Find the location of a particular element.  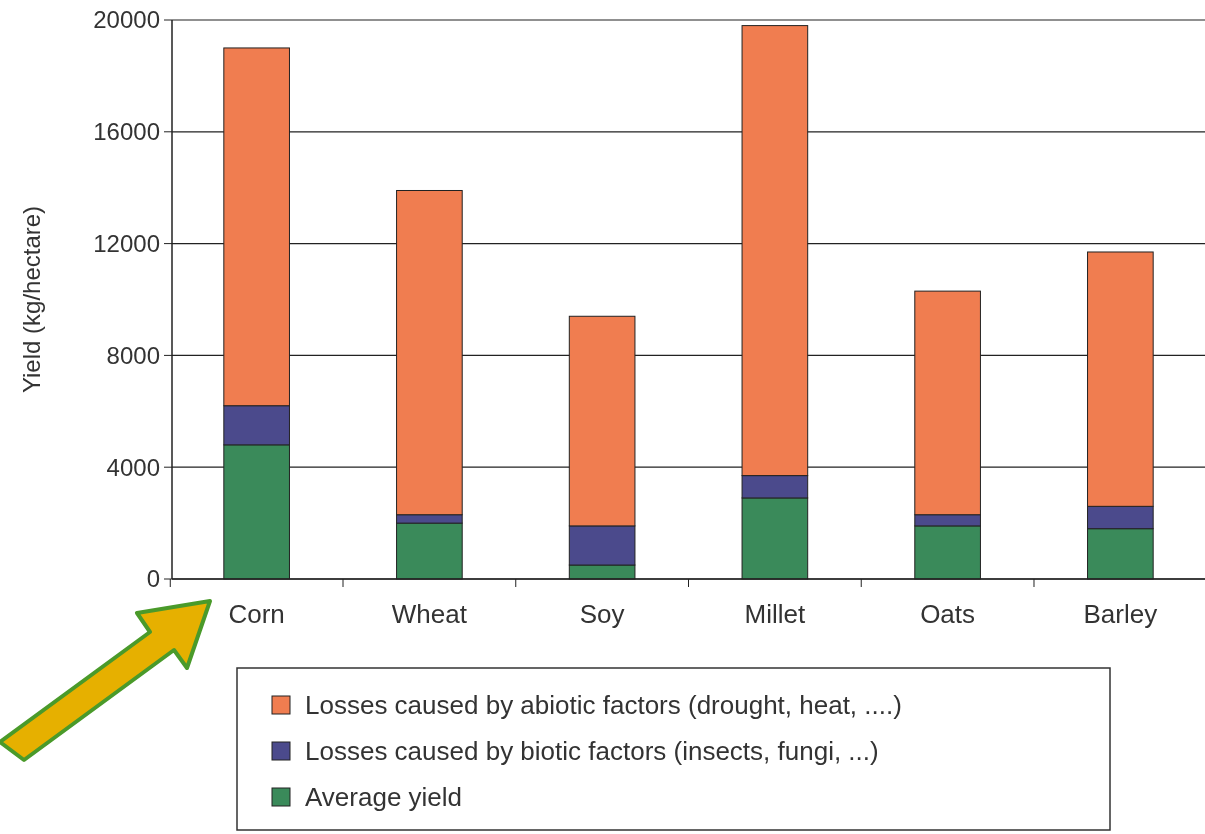

legend-label: Losses caused by abiotic factors (drought, heat, ....) is located at coordinates (603, 705).